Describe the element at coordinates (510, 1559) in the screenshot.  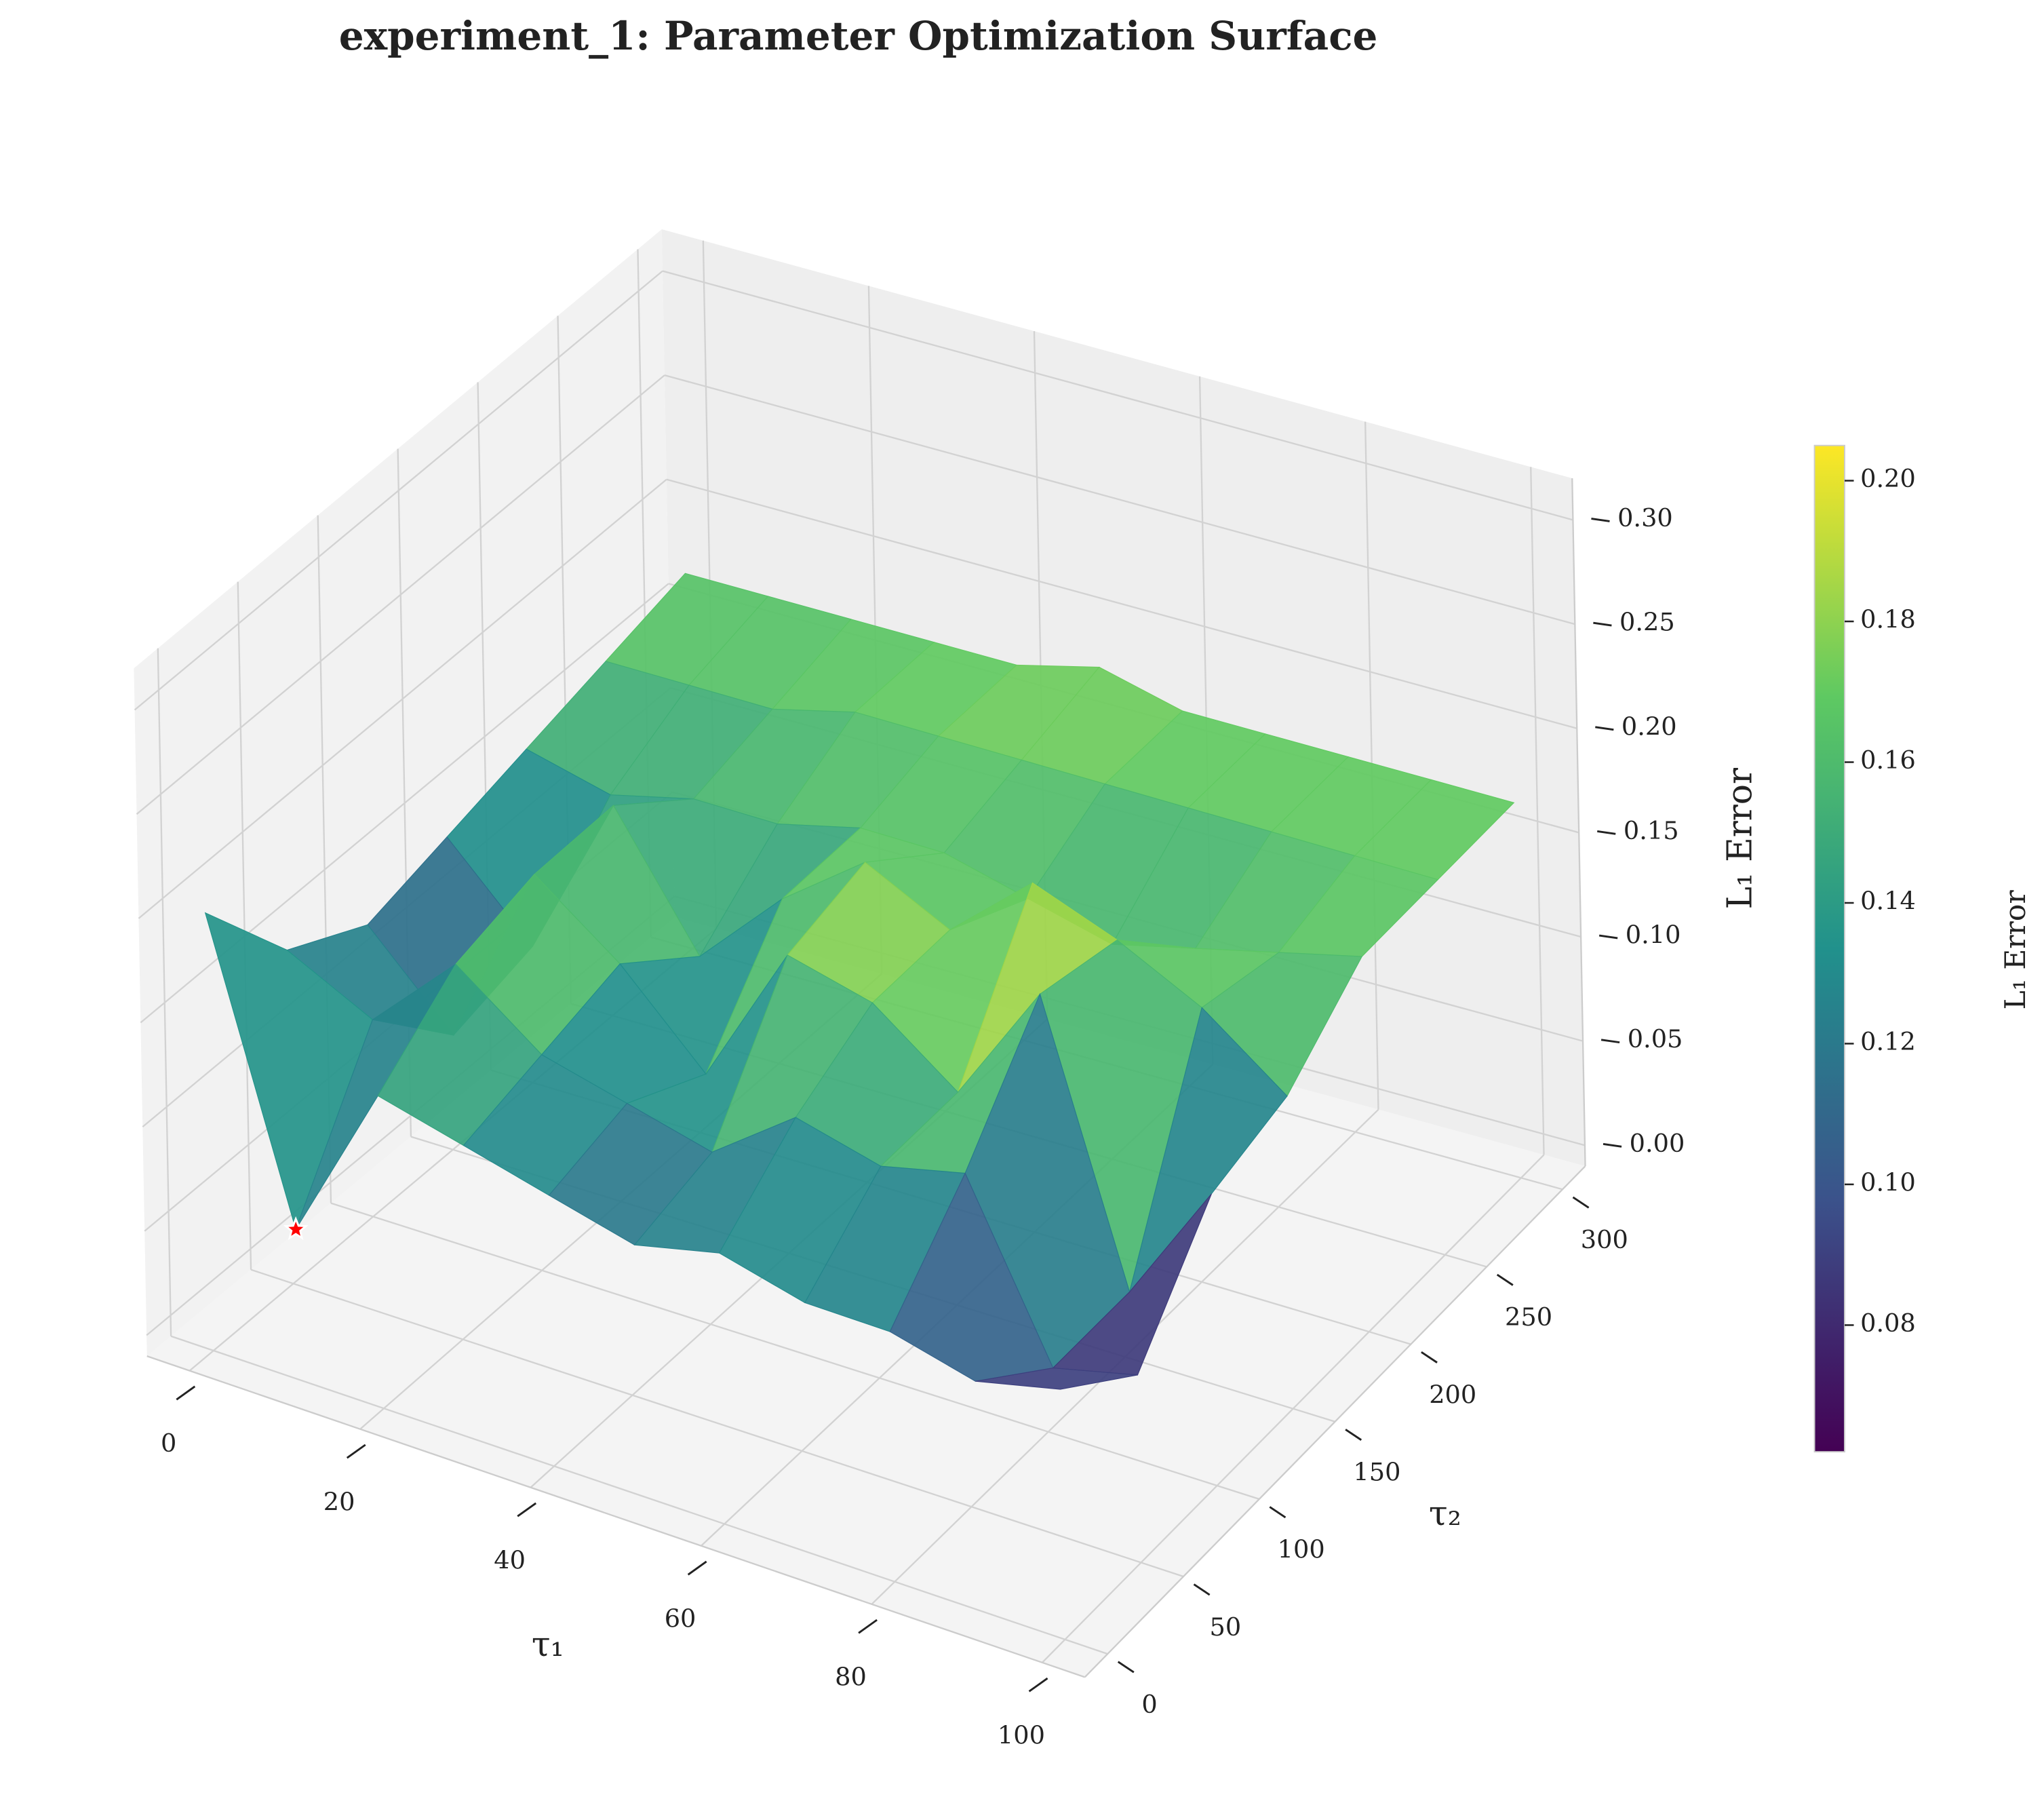
I see `x-tick-label: 40` at that location.